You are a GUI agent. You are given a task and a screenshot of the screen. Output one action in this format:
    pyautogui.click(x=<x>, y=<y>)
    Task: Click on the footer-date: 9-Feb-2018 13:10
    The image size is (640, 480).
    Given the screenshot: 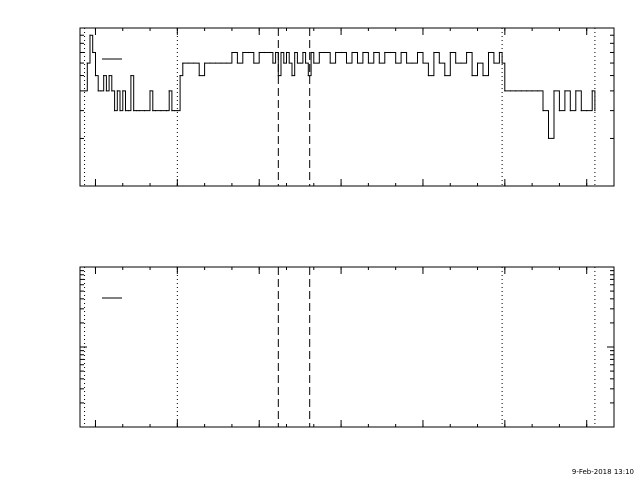 What is the action you would take?
    pyautogui.click(x=603, y=472)
    